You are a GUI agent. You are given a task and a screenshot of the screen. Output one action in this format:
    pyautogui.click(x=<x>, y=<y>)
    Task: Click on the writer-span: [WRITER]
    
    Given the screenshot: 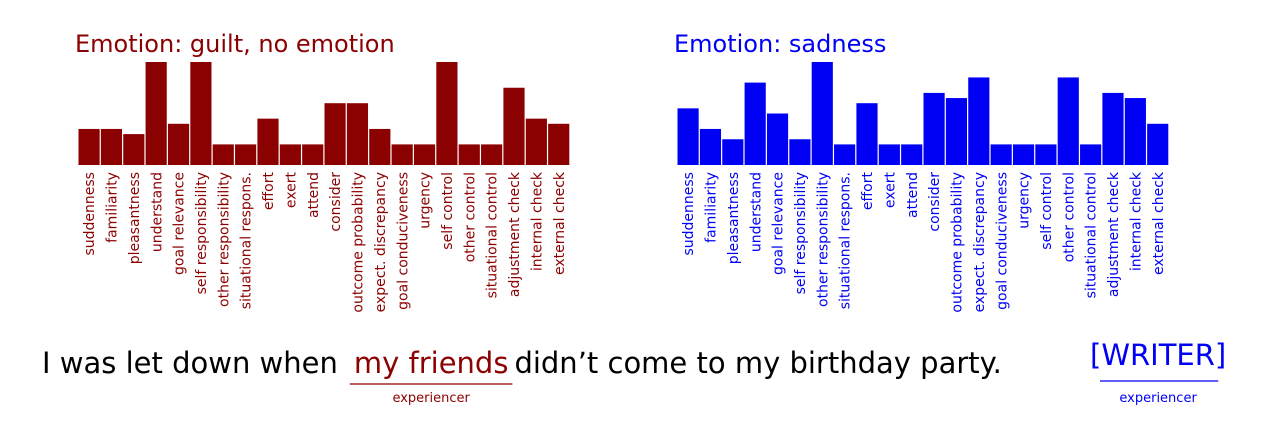 What is the action you would take?
    pyautogui.click(x=1158, y=355)
    